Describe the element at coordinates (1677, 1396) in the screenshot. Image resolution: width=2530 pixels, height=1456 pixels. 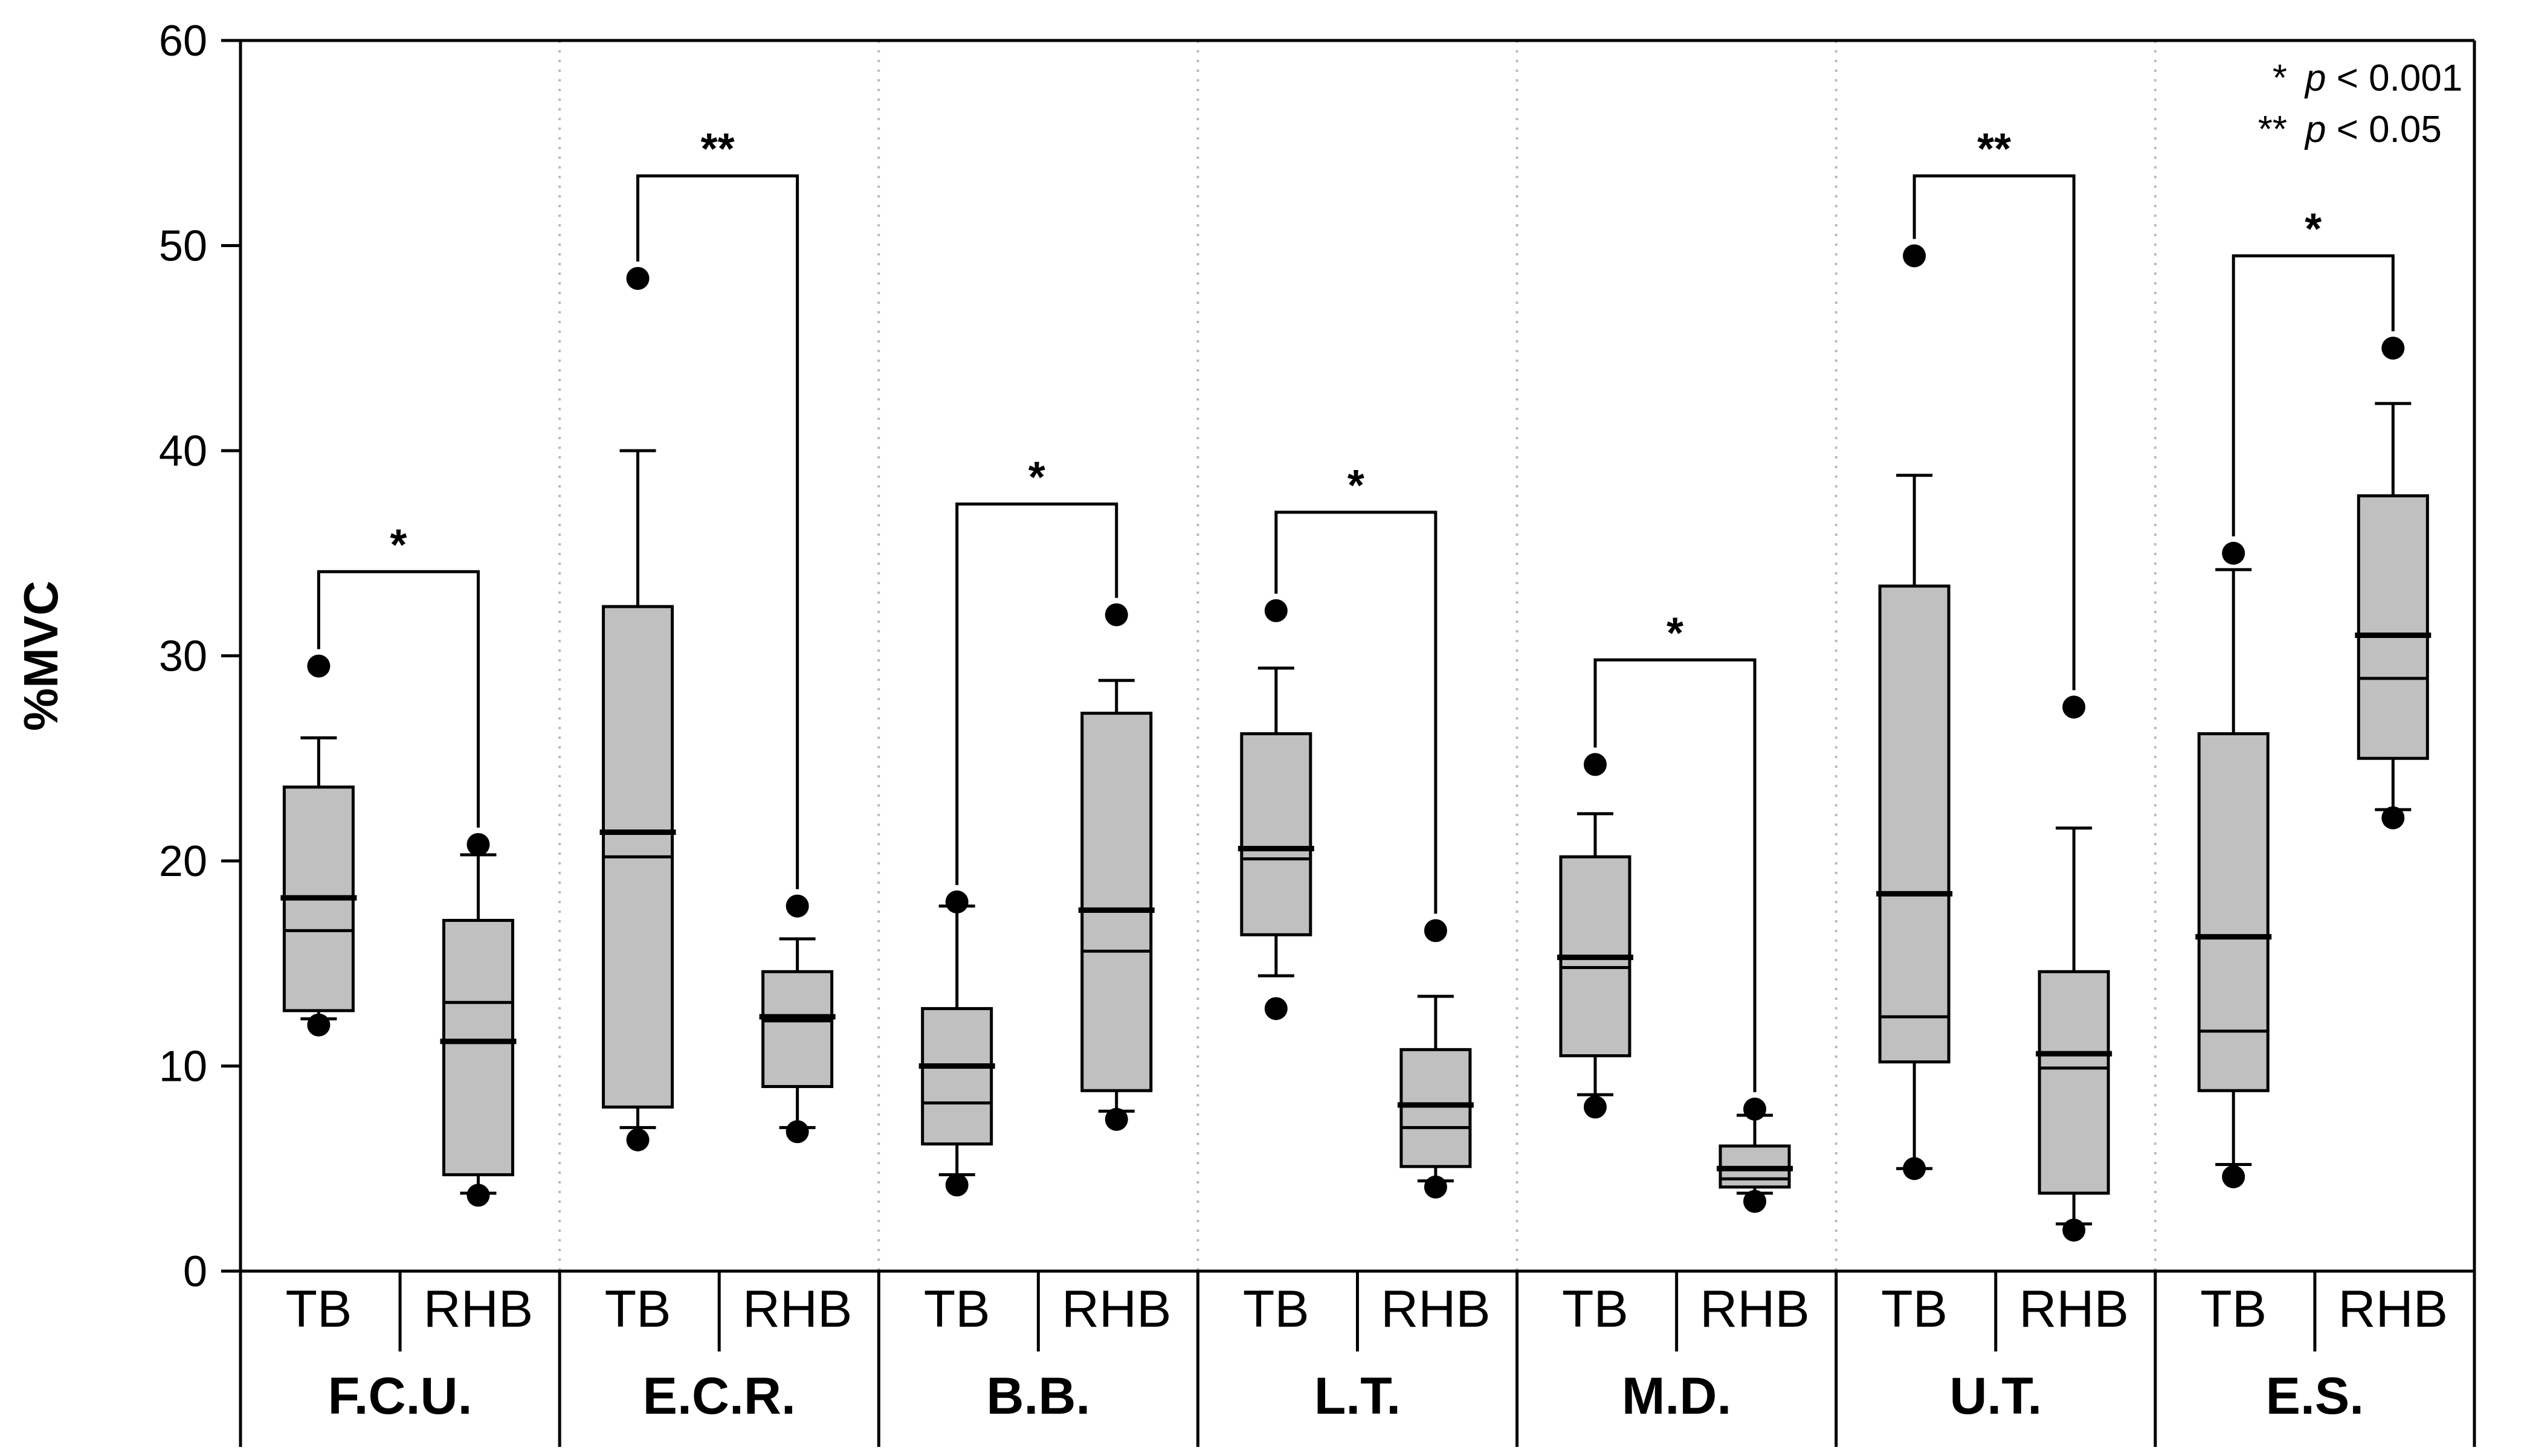
I see `group-label: M.D.` at that location.